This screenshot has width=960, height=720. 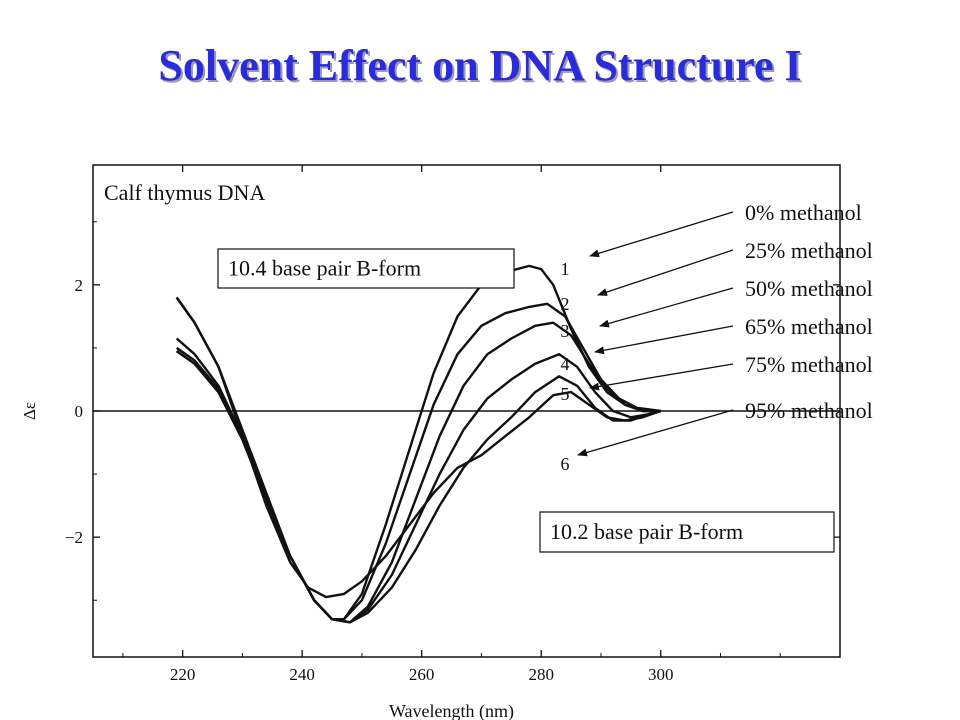 I want to click on chart-title: Calf thymus DNA, so click(x=184, y=192).